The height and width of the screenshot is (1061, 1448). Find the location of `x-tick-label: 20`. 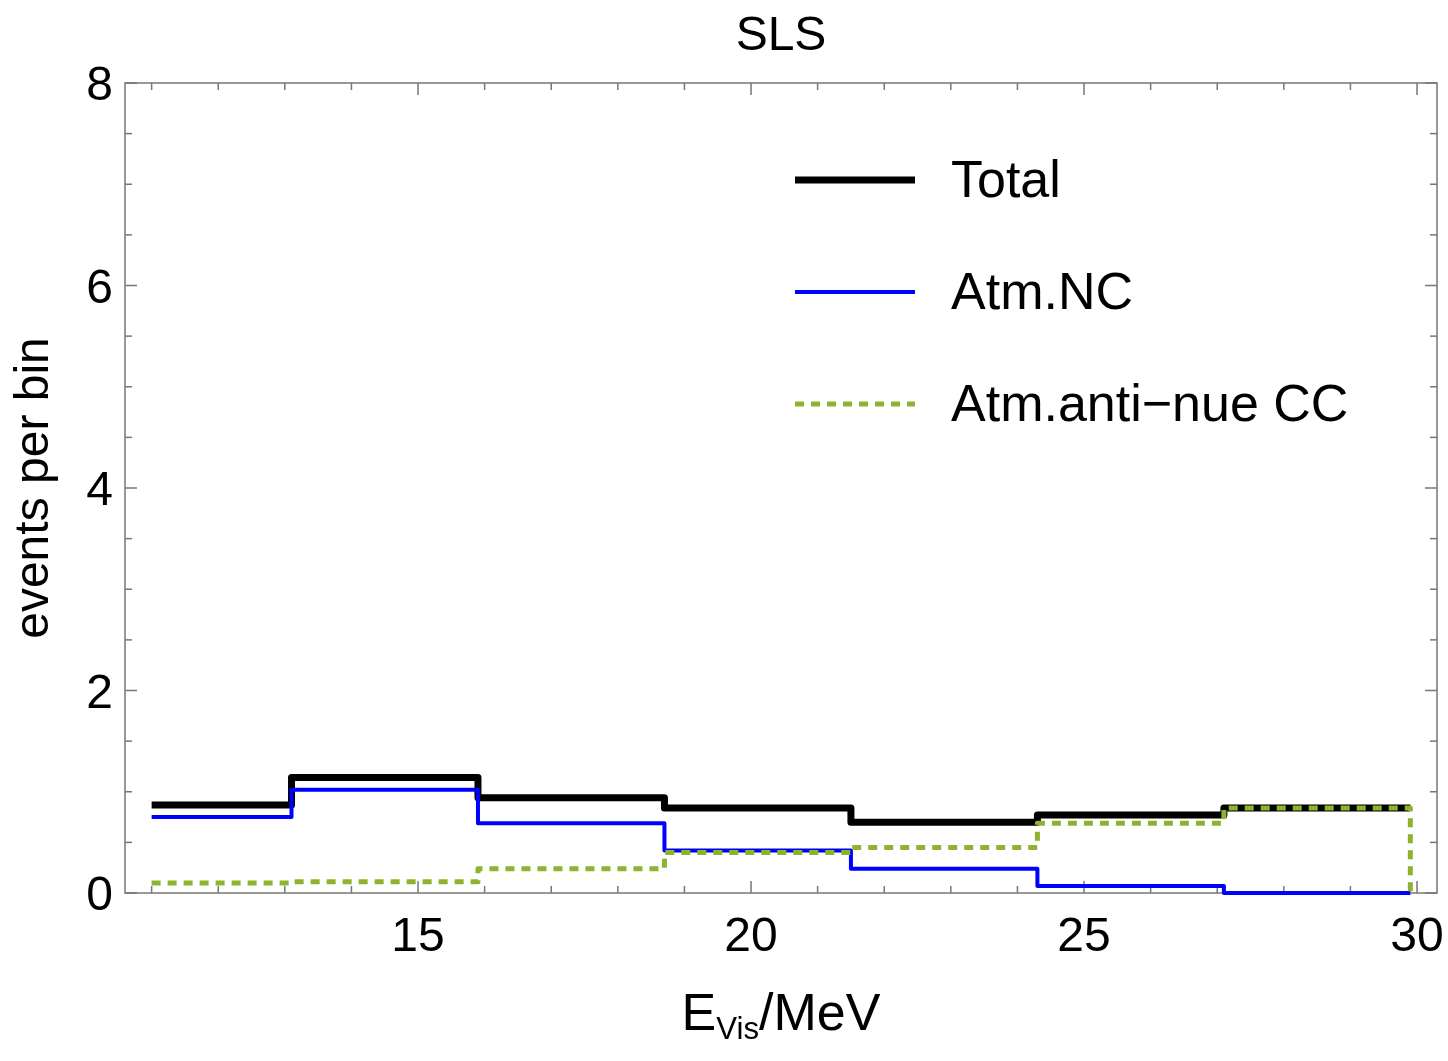

x-tick-label: 20 is located at coordinates (751, 934).